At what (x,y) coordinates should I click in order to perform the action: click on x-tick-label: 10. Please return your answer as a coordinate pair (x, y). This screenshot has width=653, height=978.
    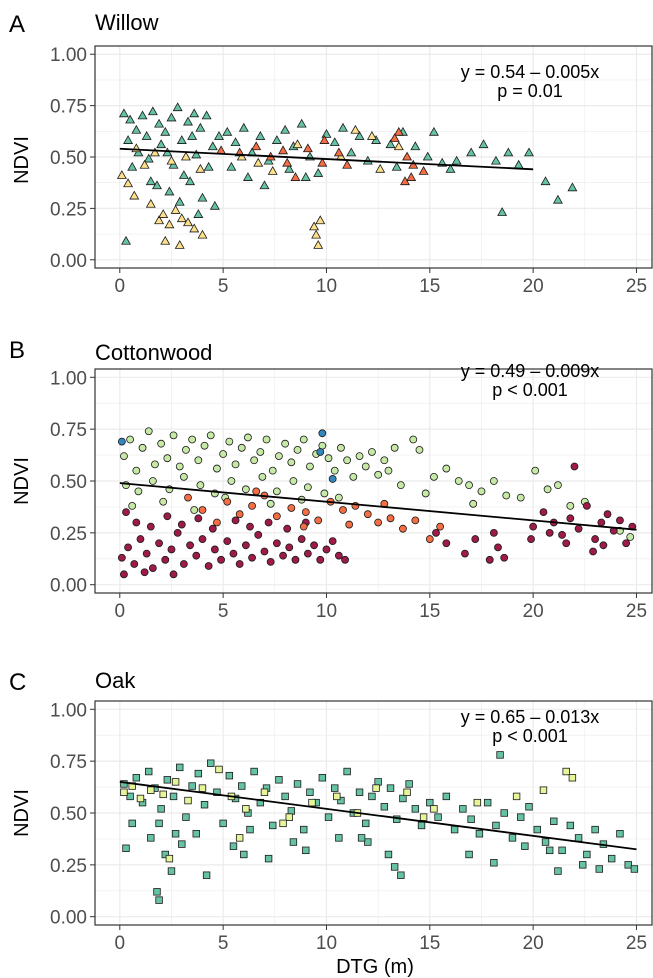
    Looking at the image, I should click on (326, 286).